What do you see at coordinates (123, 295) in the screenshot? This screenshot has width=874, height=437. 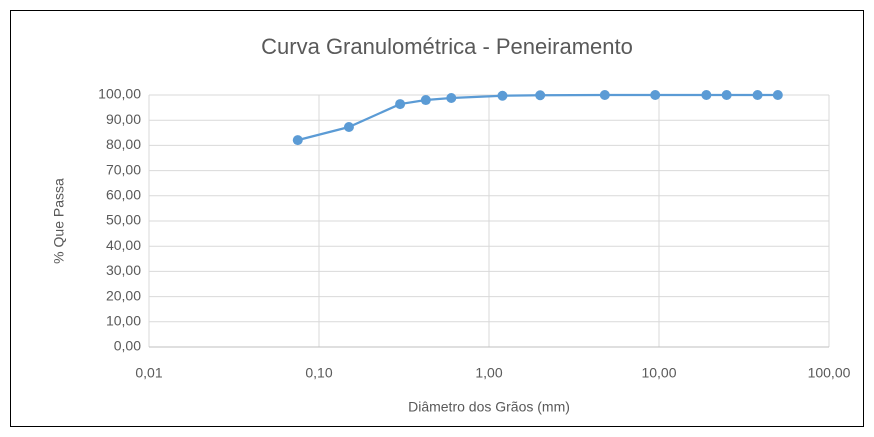 I see `y-tick-label: 20,00` at bounding box center [123, 295].